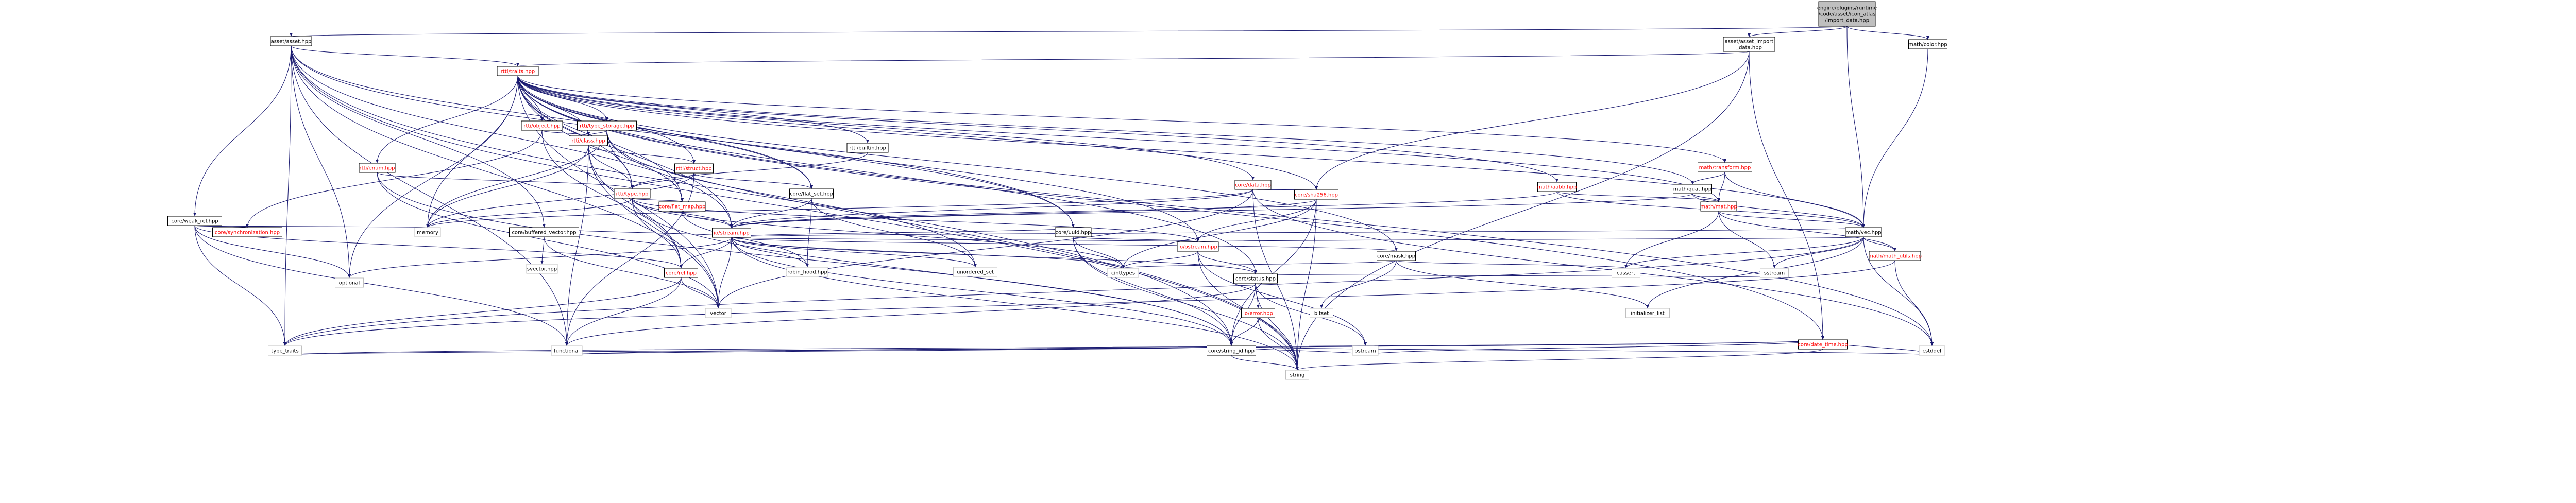 This screenshot has height=503, width=2576. What do you see at coordinates (694, 168) in the screenshot?
I see `node-rtti-struct: rtti/struct.hpp` at bounding box center [694, 168].